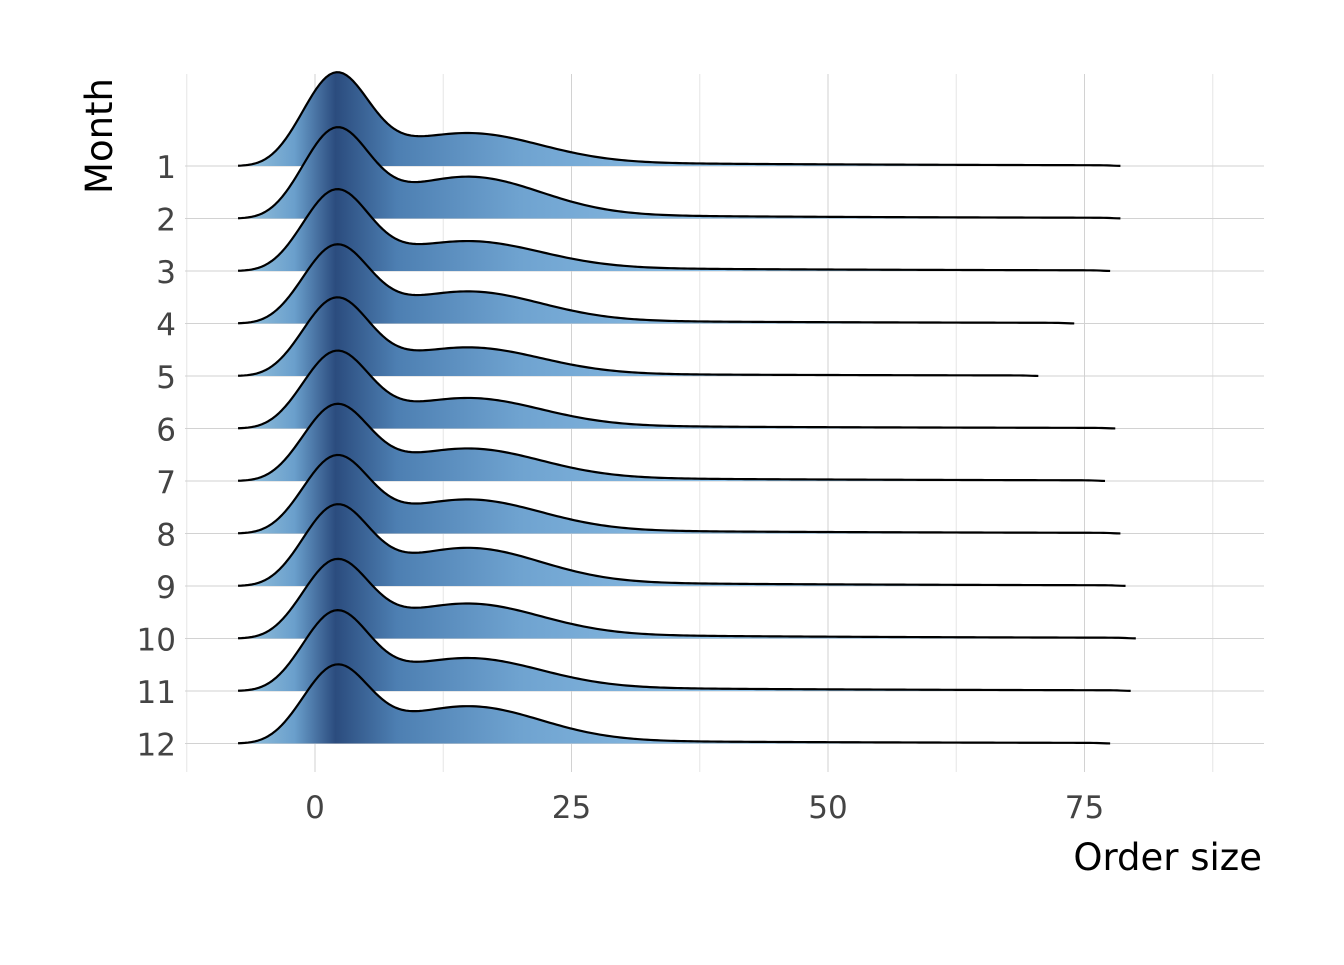 The image size is (1344, 965). I want to click on x-tick-label: 75, so click(1084, 808).